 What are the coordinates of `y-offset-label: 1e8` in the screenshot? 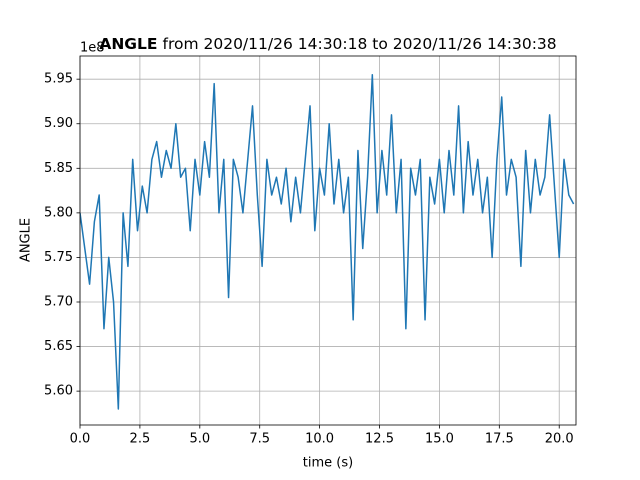 It's located at (92, 48).